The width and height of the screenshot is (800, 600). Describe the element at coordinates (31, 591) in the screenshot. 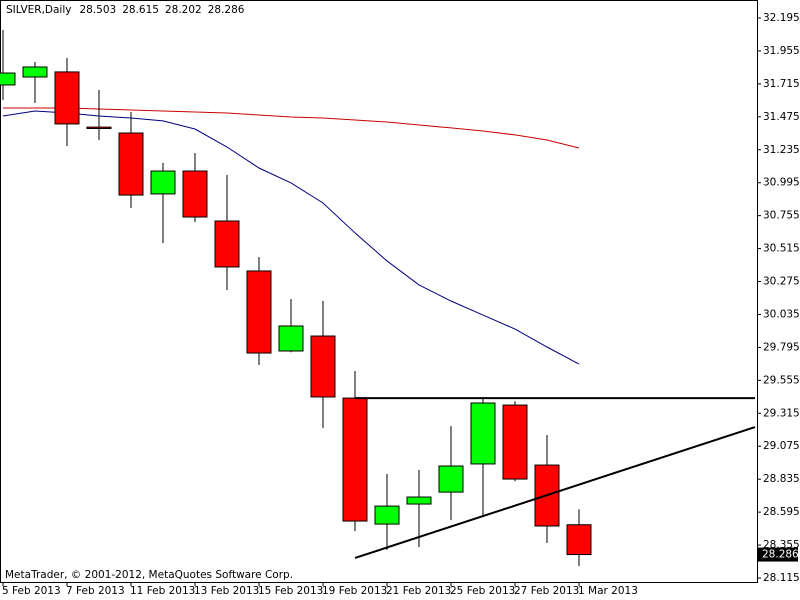

I see `x-tick-label: 5 Feb 2013` at that location.